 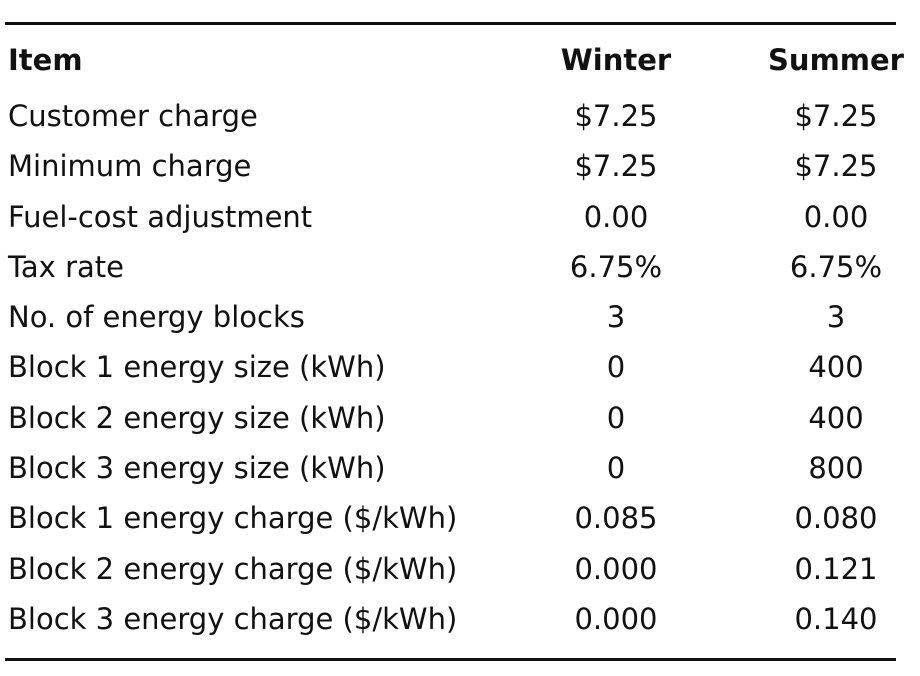 I want to click on row-summer-value: 0.00, so click(x=836, y=216).